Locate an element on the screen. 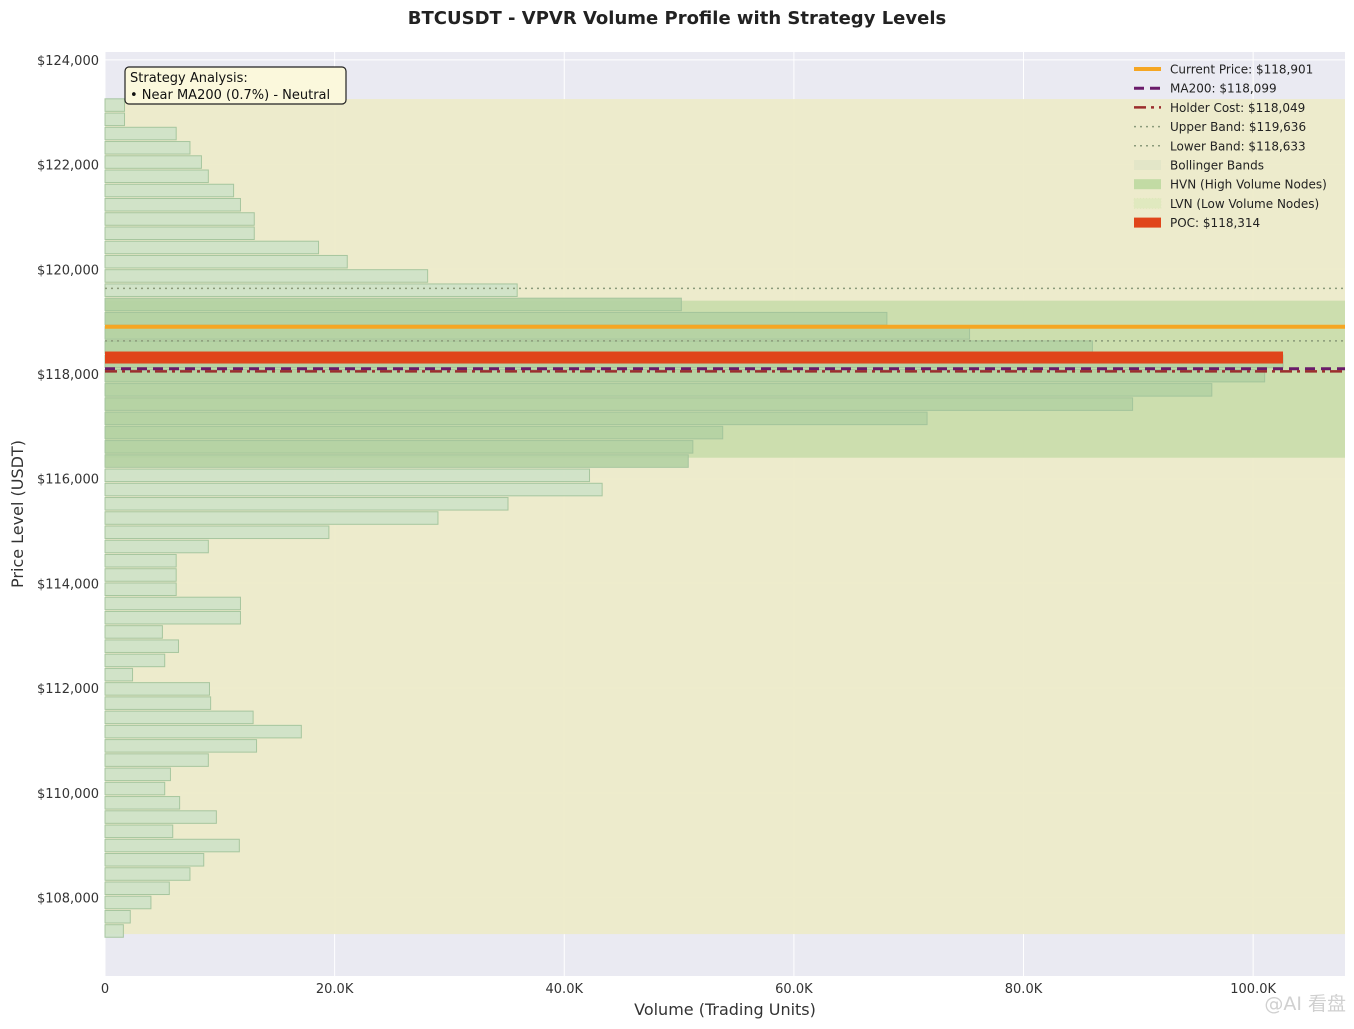 Image resolution: width=1354 pixels, height=1029 pixels. y-tick-label: $116,000 is located at coordinates (68, 480).